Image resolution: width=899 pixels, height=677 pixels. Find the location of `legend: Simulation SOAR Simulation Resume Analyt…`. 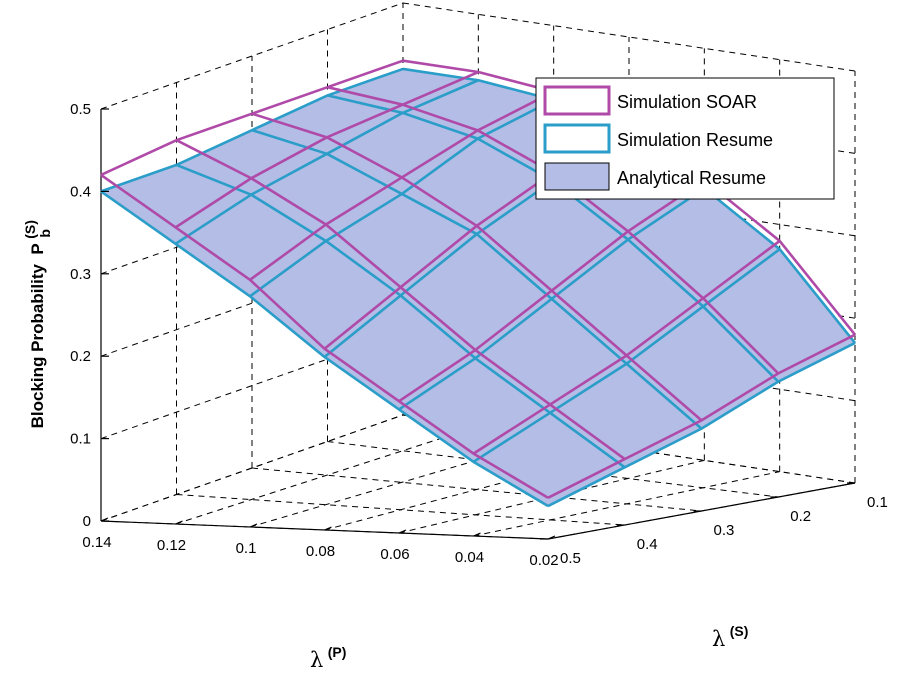

legend: Simulation SOAR Simulation Resume Analyt… is located at coordinates (685, 138).